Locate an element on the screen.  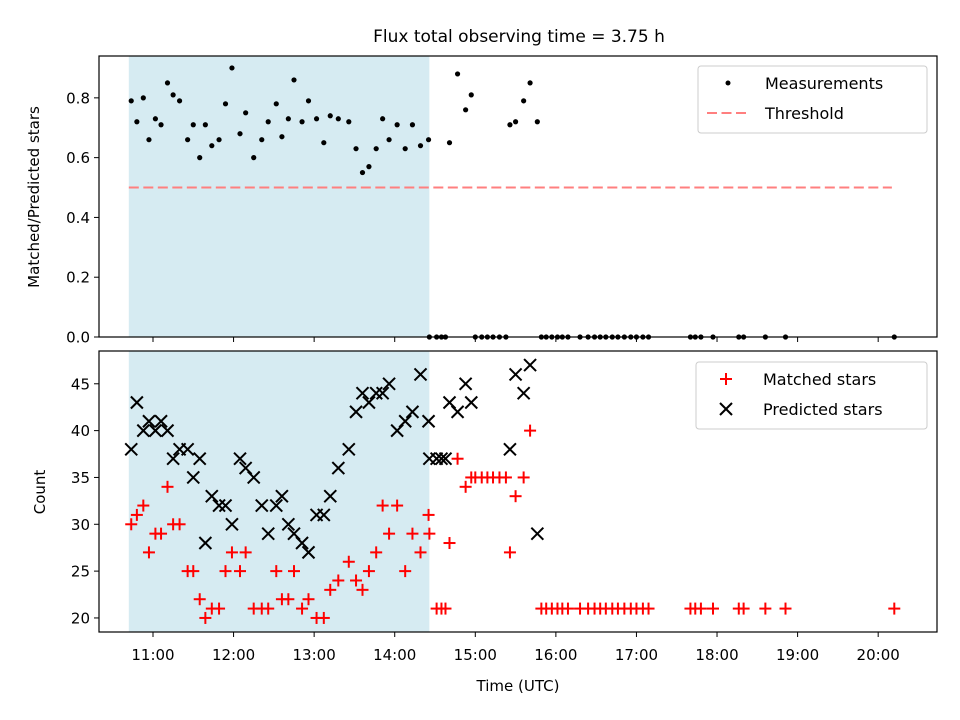
bottom-ytick-label: 45 is located at coordinates (80, 384).